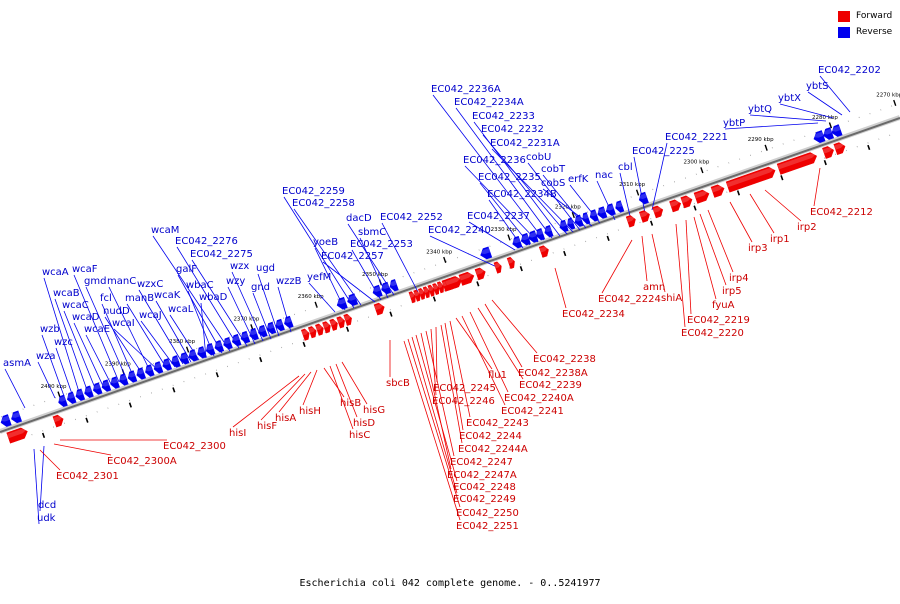 This screenshot has height=604, width=900. What do you see at coordinates (121, 281) in the screenshot?
I see `reverse-gene-label: manC` at bounding box center [121, 281].